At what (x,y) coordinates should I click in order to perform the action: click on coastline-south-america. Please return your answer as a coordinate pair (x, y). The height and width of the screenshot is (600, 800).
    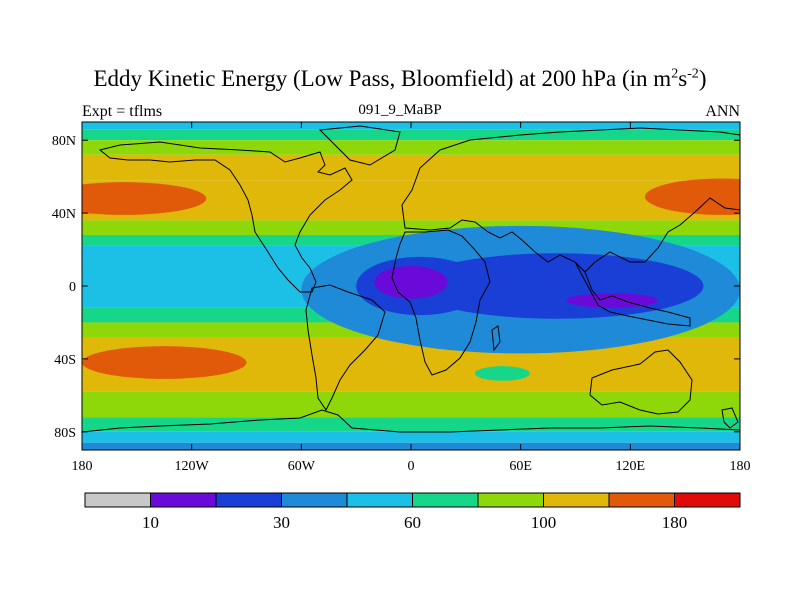
    Looking at the image, I should click on (345, 347).